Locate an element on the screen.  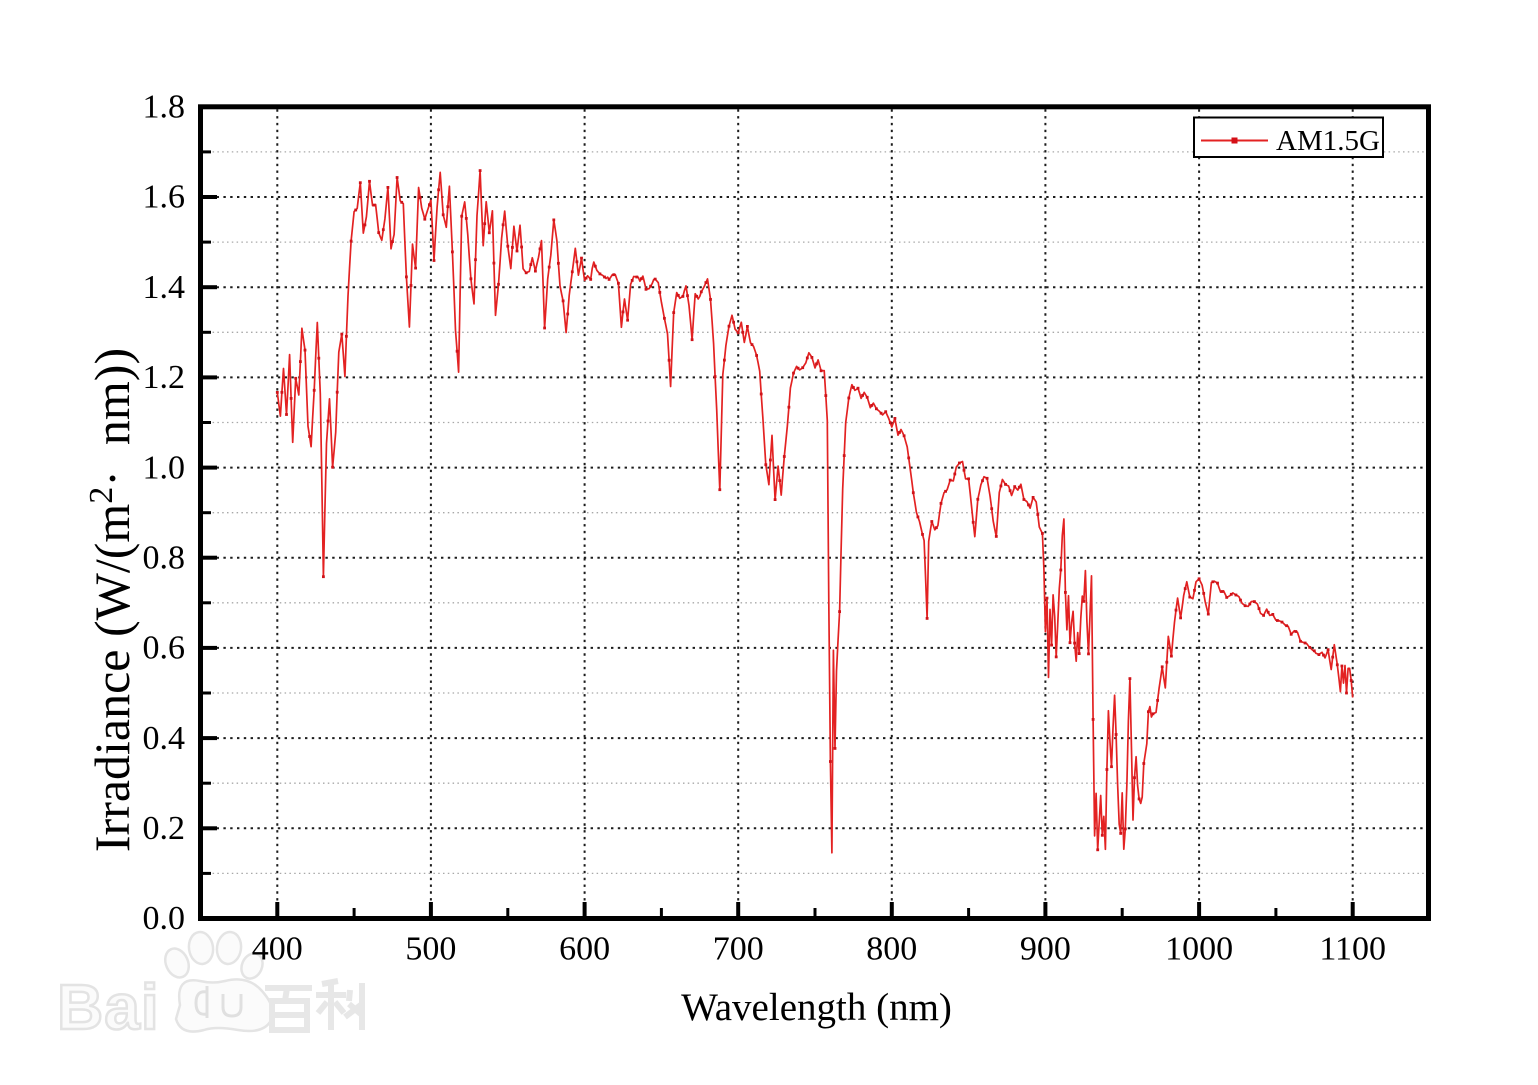
svg-text: Wavelength (nm) is located at coordinates (816, 1007).